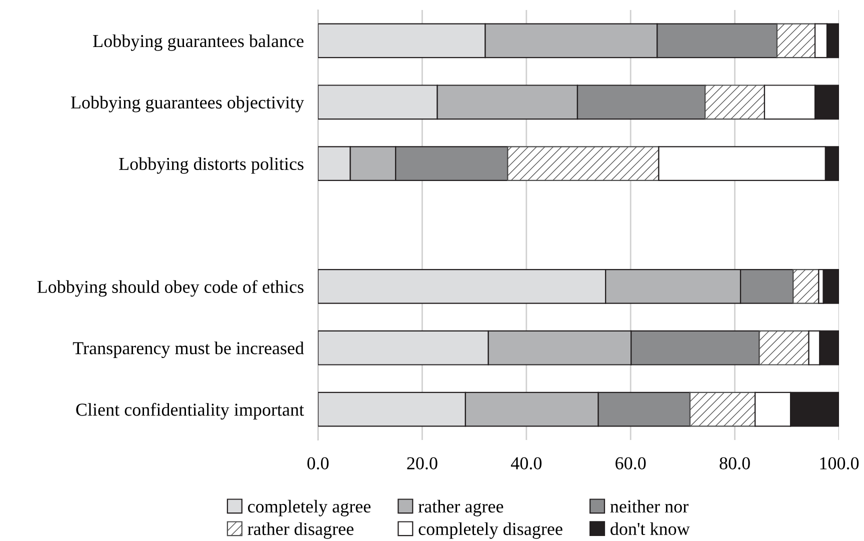 Image resolution: width=864 pixels, height=541 pixels. Describe the element at coordinates (170, 288) in the screenshot. I see `y-tick-label: Lobbying should obey code of ethics` at that location.